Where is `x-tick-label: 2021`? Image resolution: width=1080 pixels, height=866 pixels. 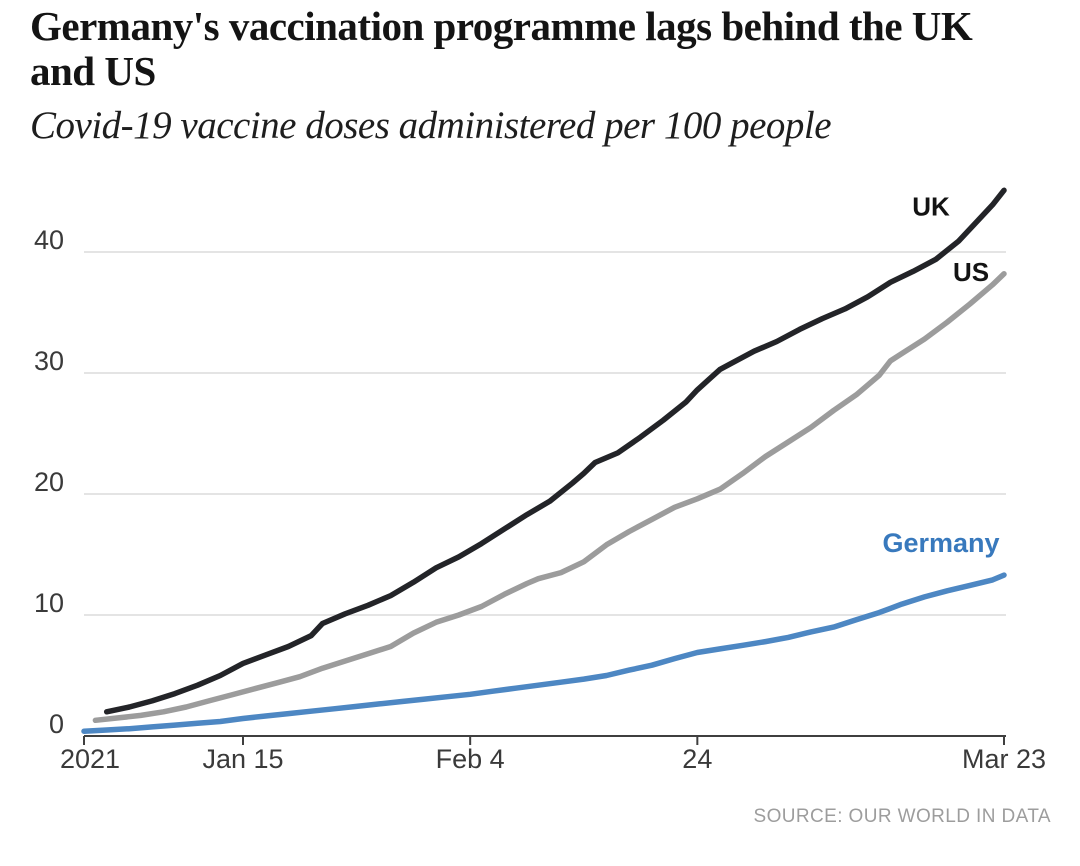
x-tick-label: 2021 is located at coordinates (90, 759).